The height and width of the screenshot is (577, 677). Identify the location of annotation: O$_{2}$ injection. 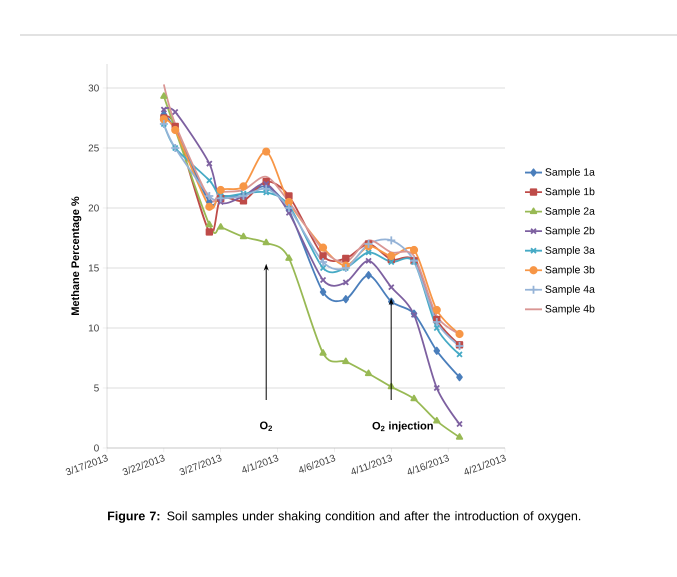
(402, 427).